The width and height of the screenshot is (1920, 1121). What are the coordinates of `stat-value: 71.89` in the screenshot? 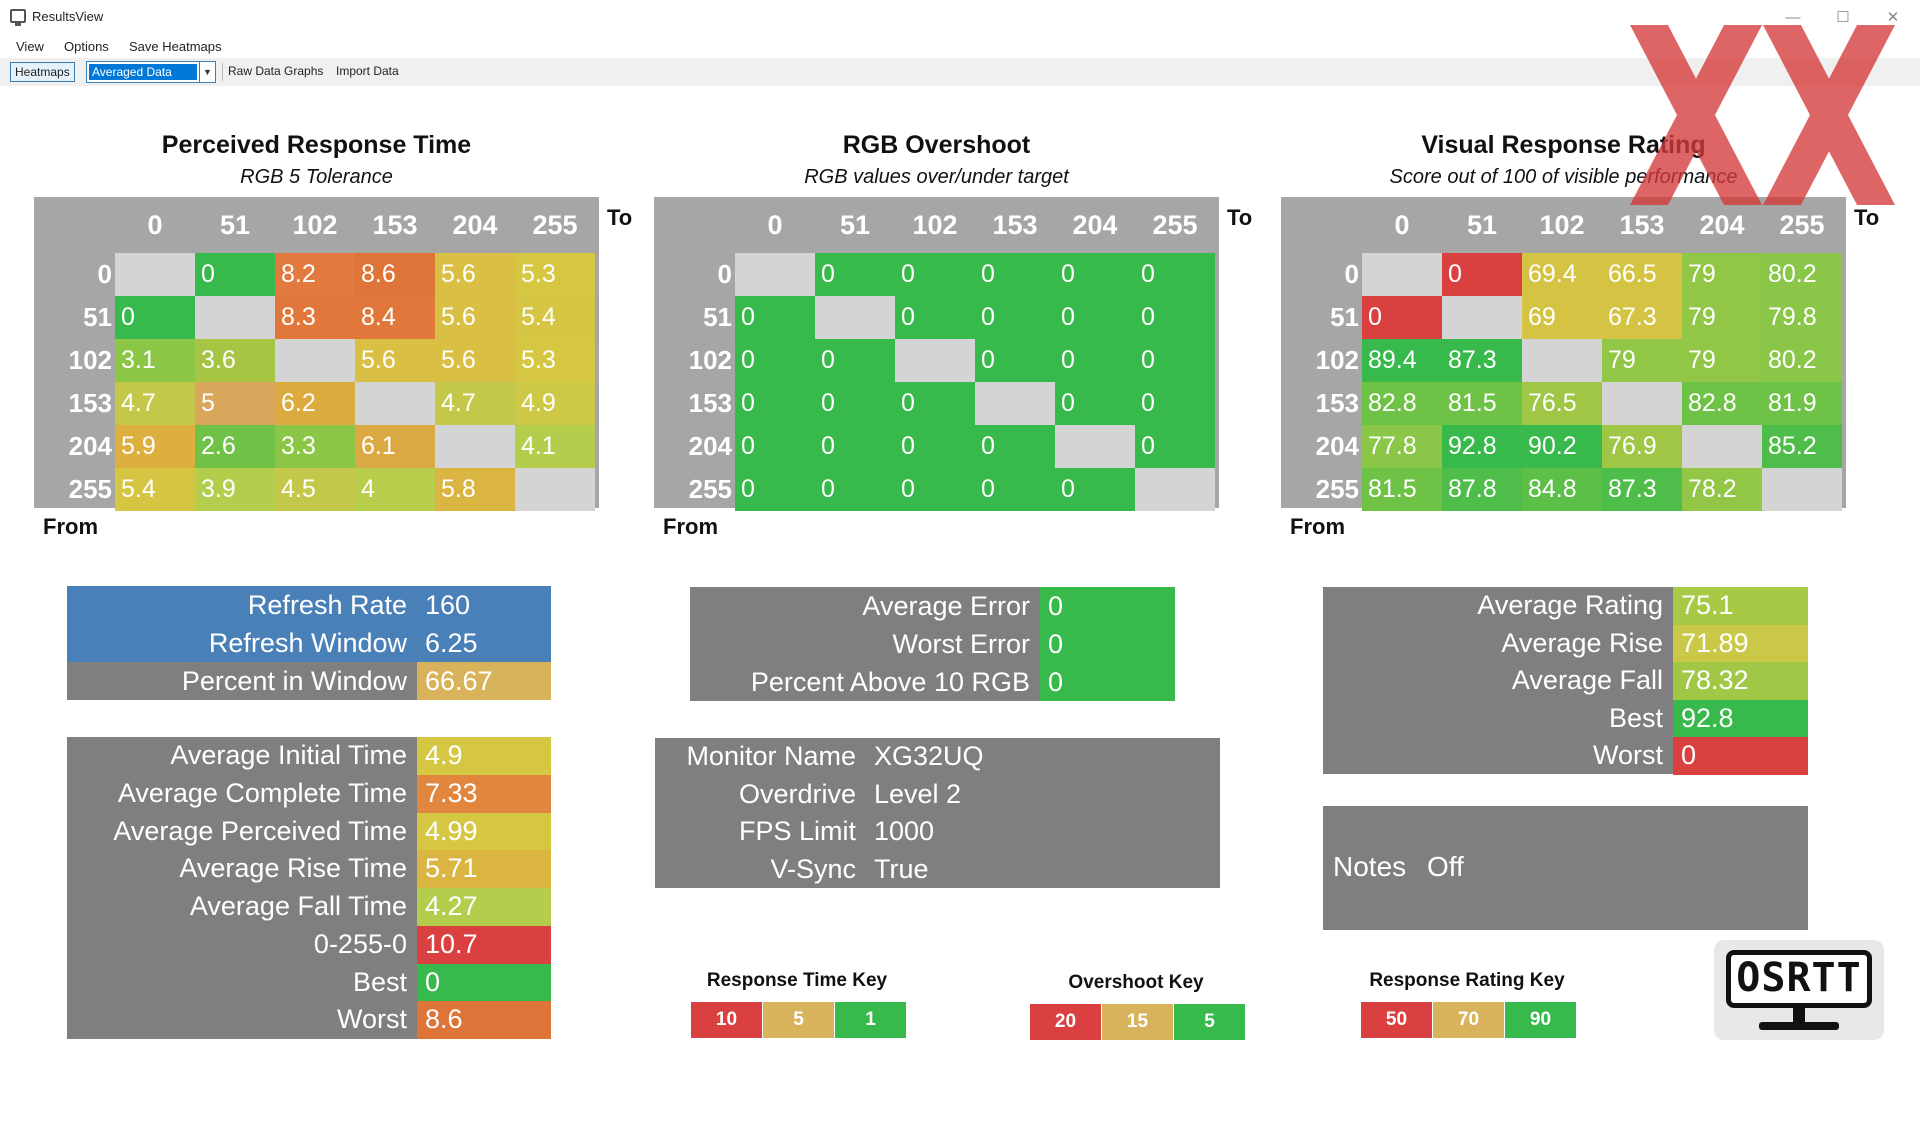 It's located at (1740, 643).